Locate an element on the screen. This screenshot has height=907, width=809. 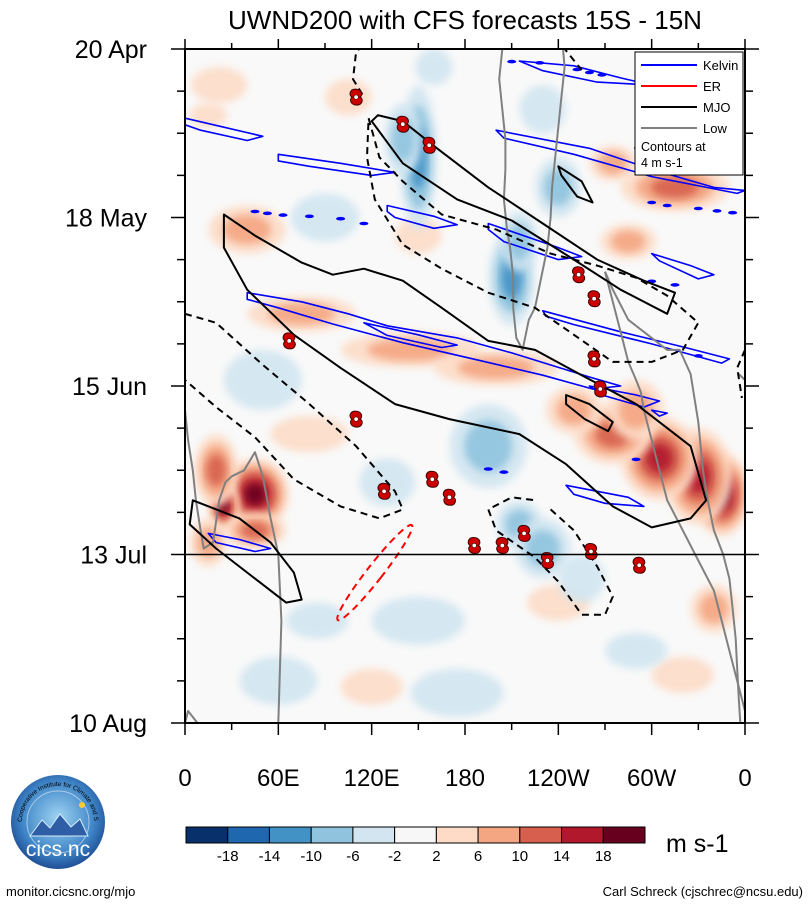
x-tick-label: 180 is located at coordinates (465, 778).